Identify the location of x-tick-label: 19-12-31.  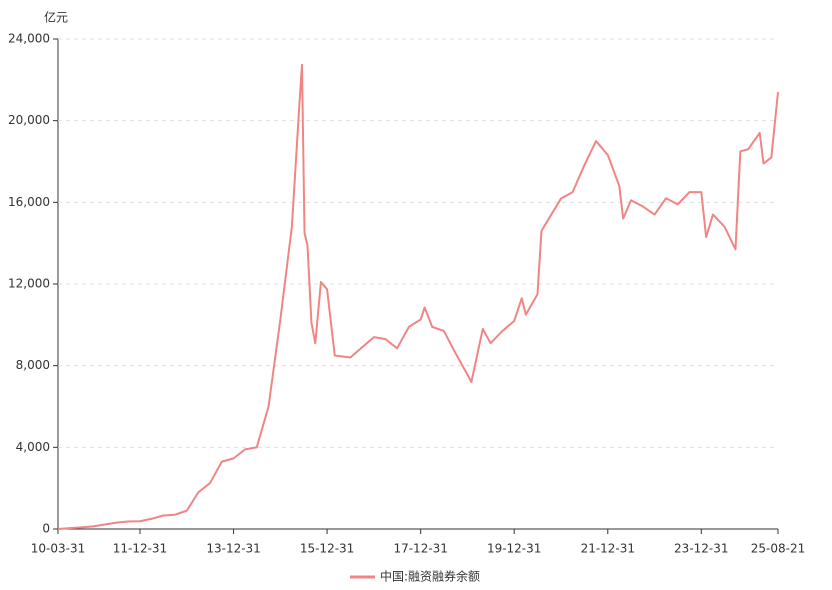
(514, 549).